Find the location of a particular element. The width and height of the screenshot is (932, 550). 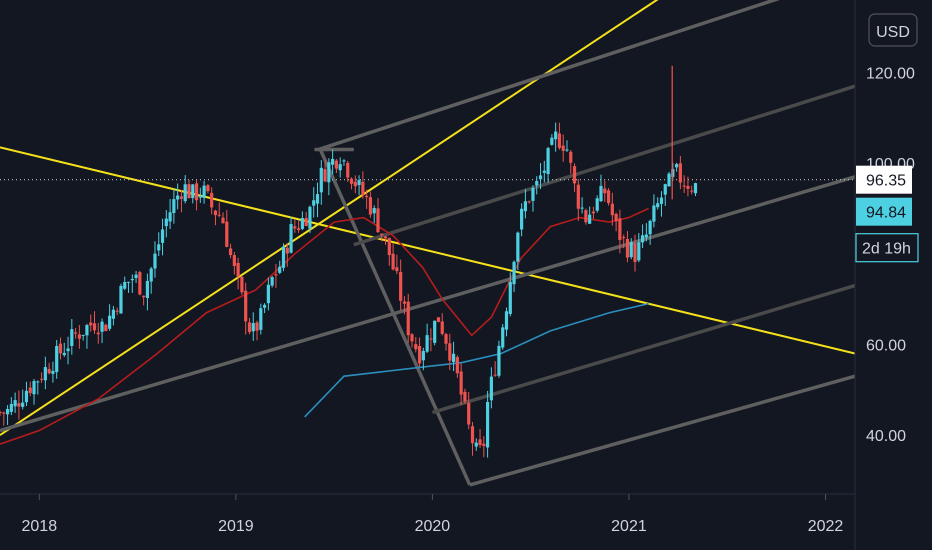

price-tag-label: 94.84 is located at coordinates (886, 213).